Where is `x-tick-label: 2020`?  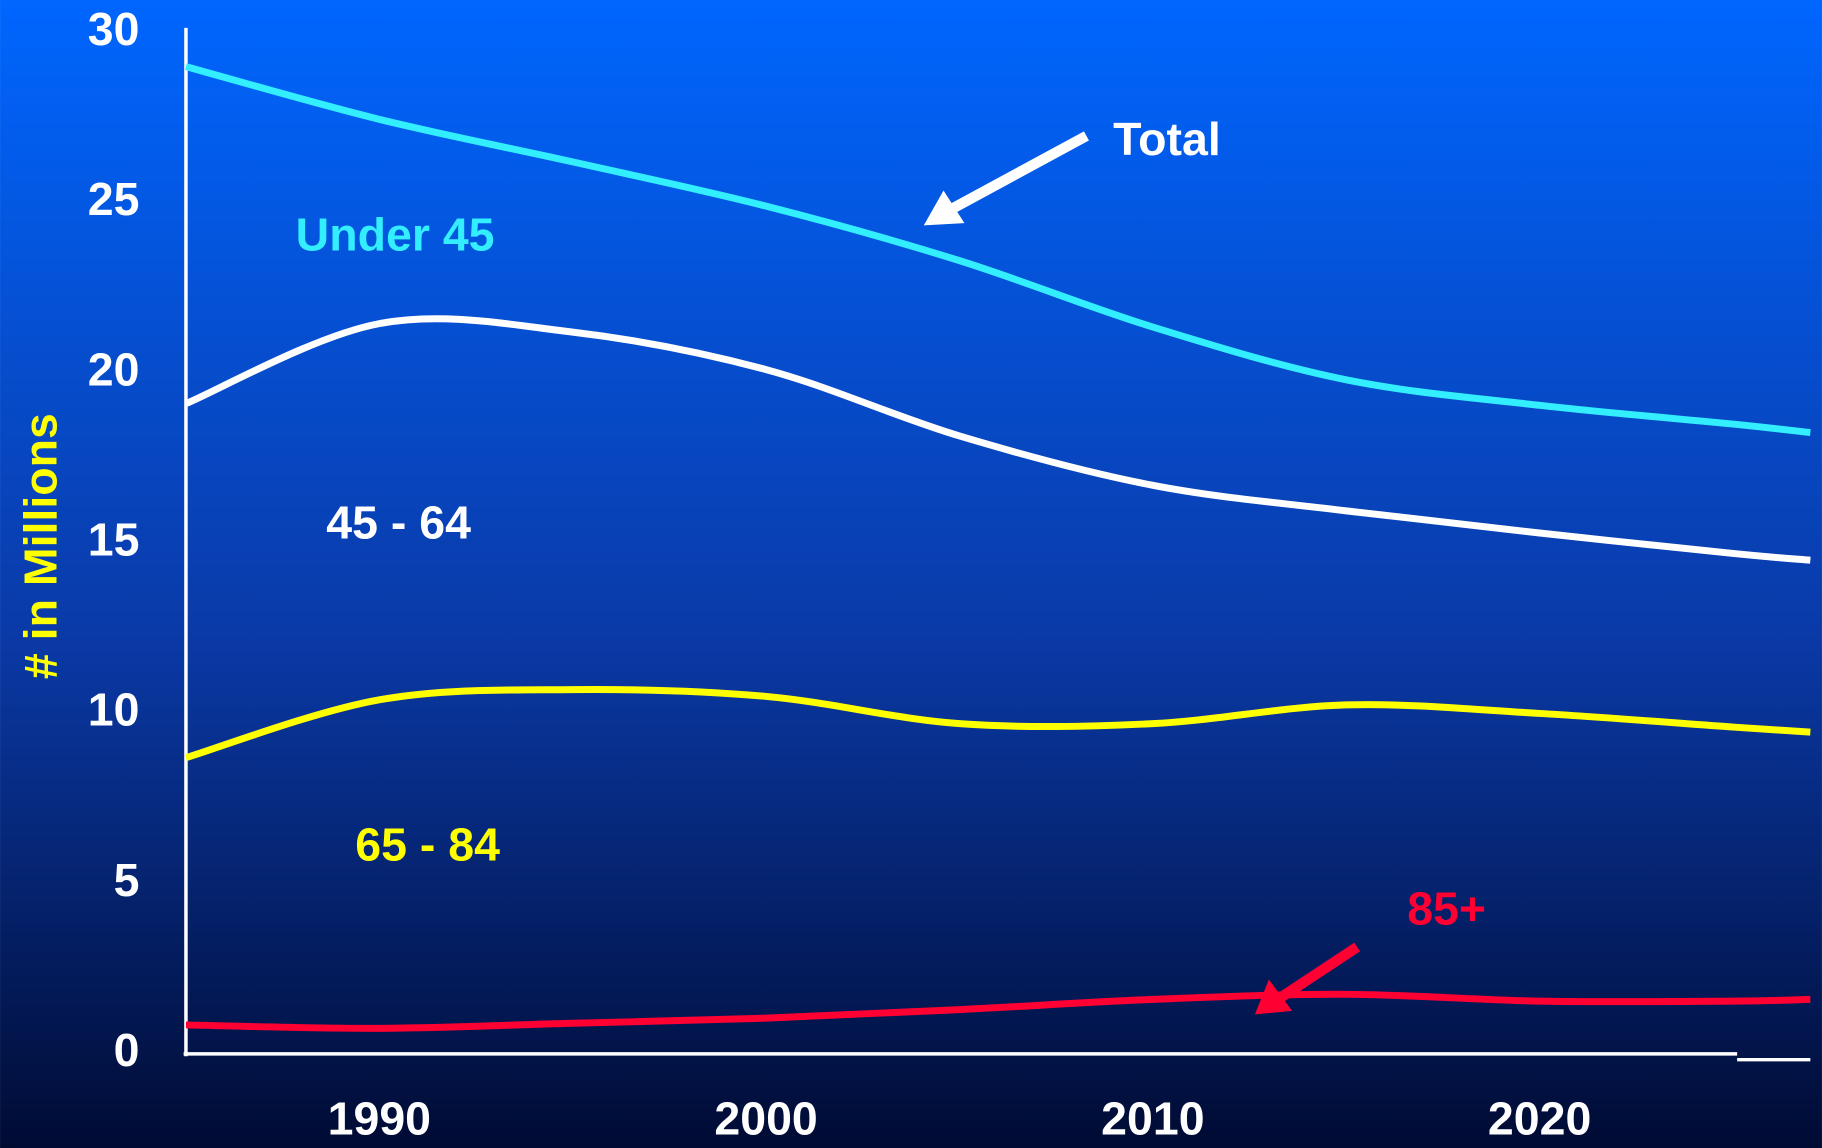
x-tick-label: 2020 is located at coordinates (1539, 1119).